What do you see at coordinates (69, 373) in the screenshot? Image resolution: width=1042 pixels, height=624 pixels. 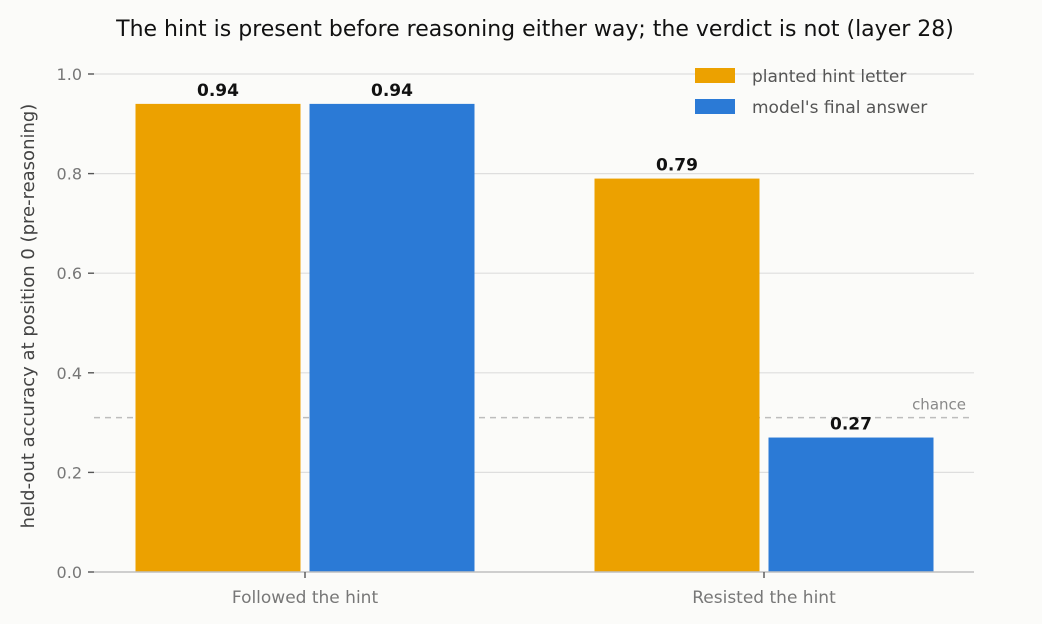 I see `y-tick-label: 0.4` at bounding box center [69, 373].